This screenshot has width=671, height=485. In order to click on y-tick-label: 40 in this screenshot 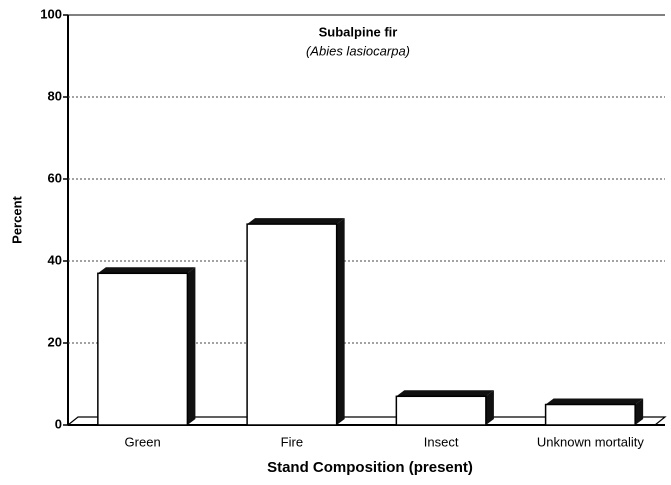, I will do `click(55, 259)`.